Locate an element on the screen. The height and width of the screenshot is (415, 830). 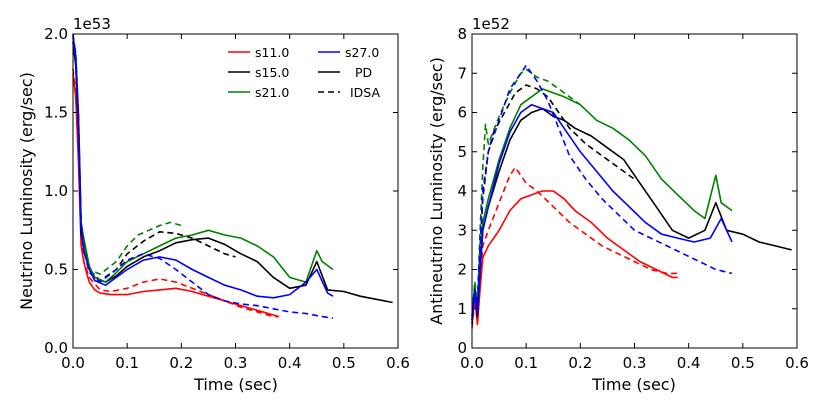
antineutrino-y-tick-label: 2 is located at coordinates (462, 270).